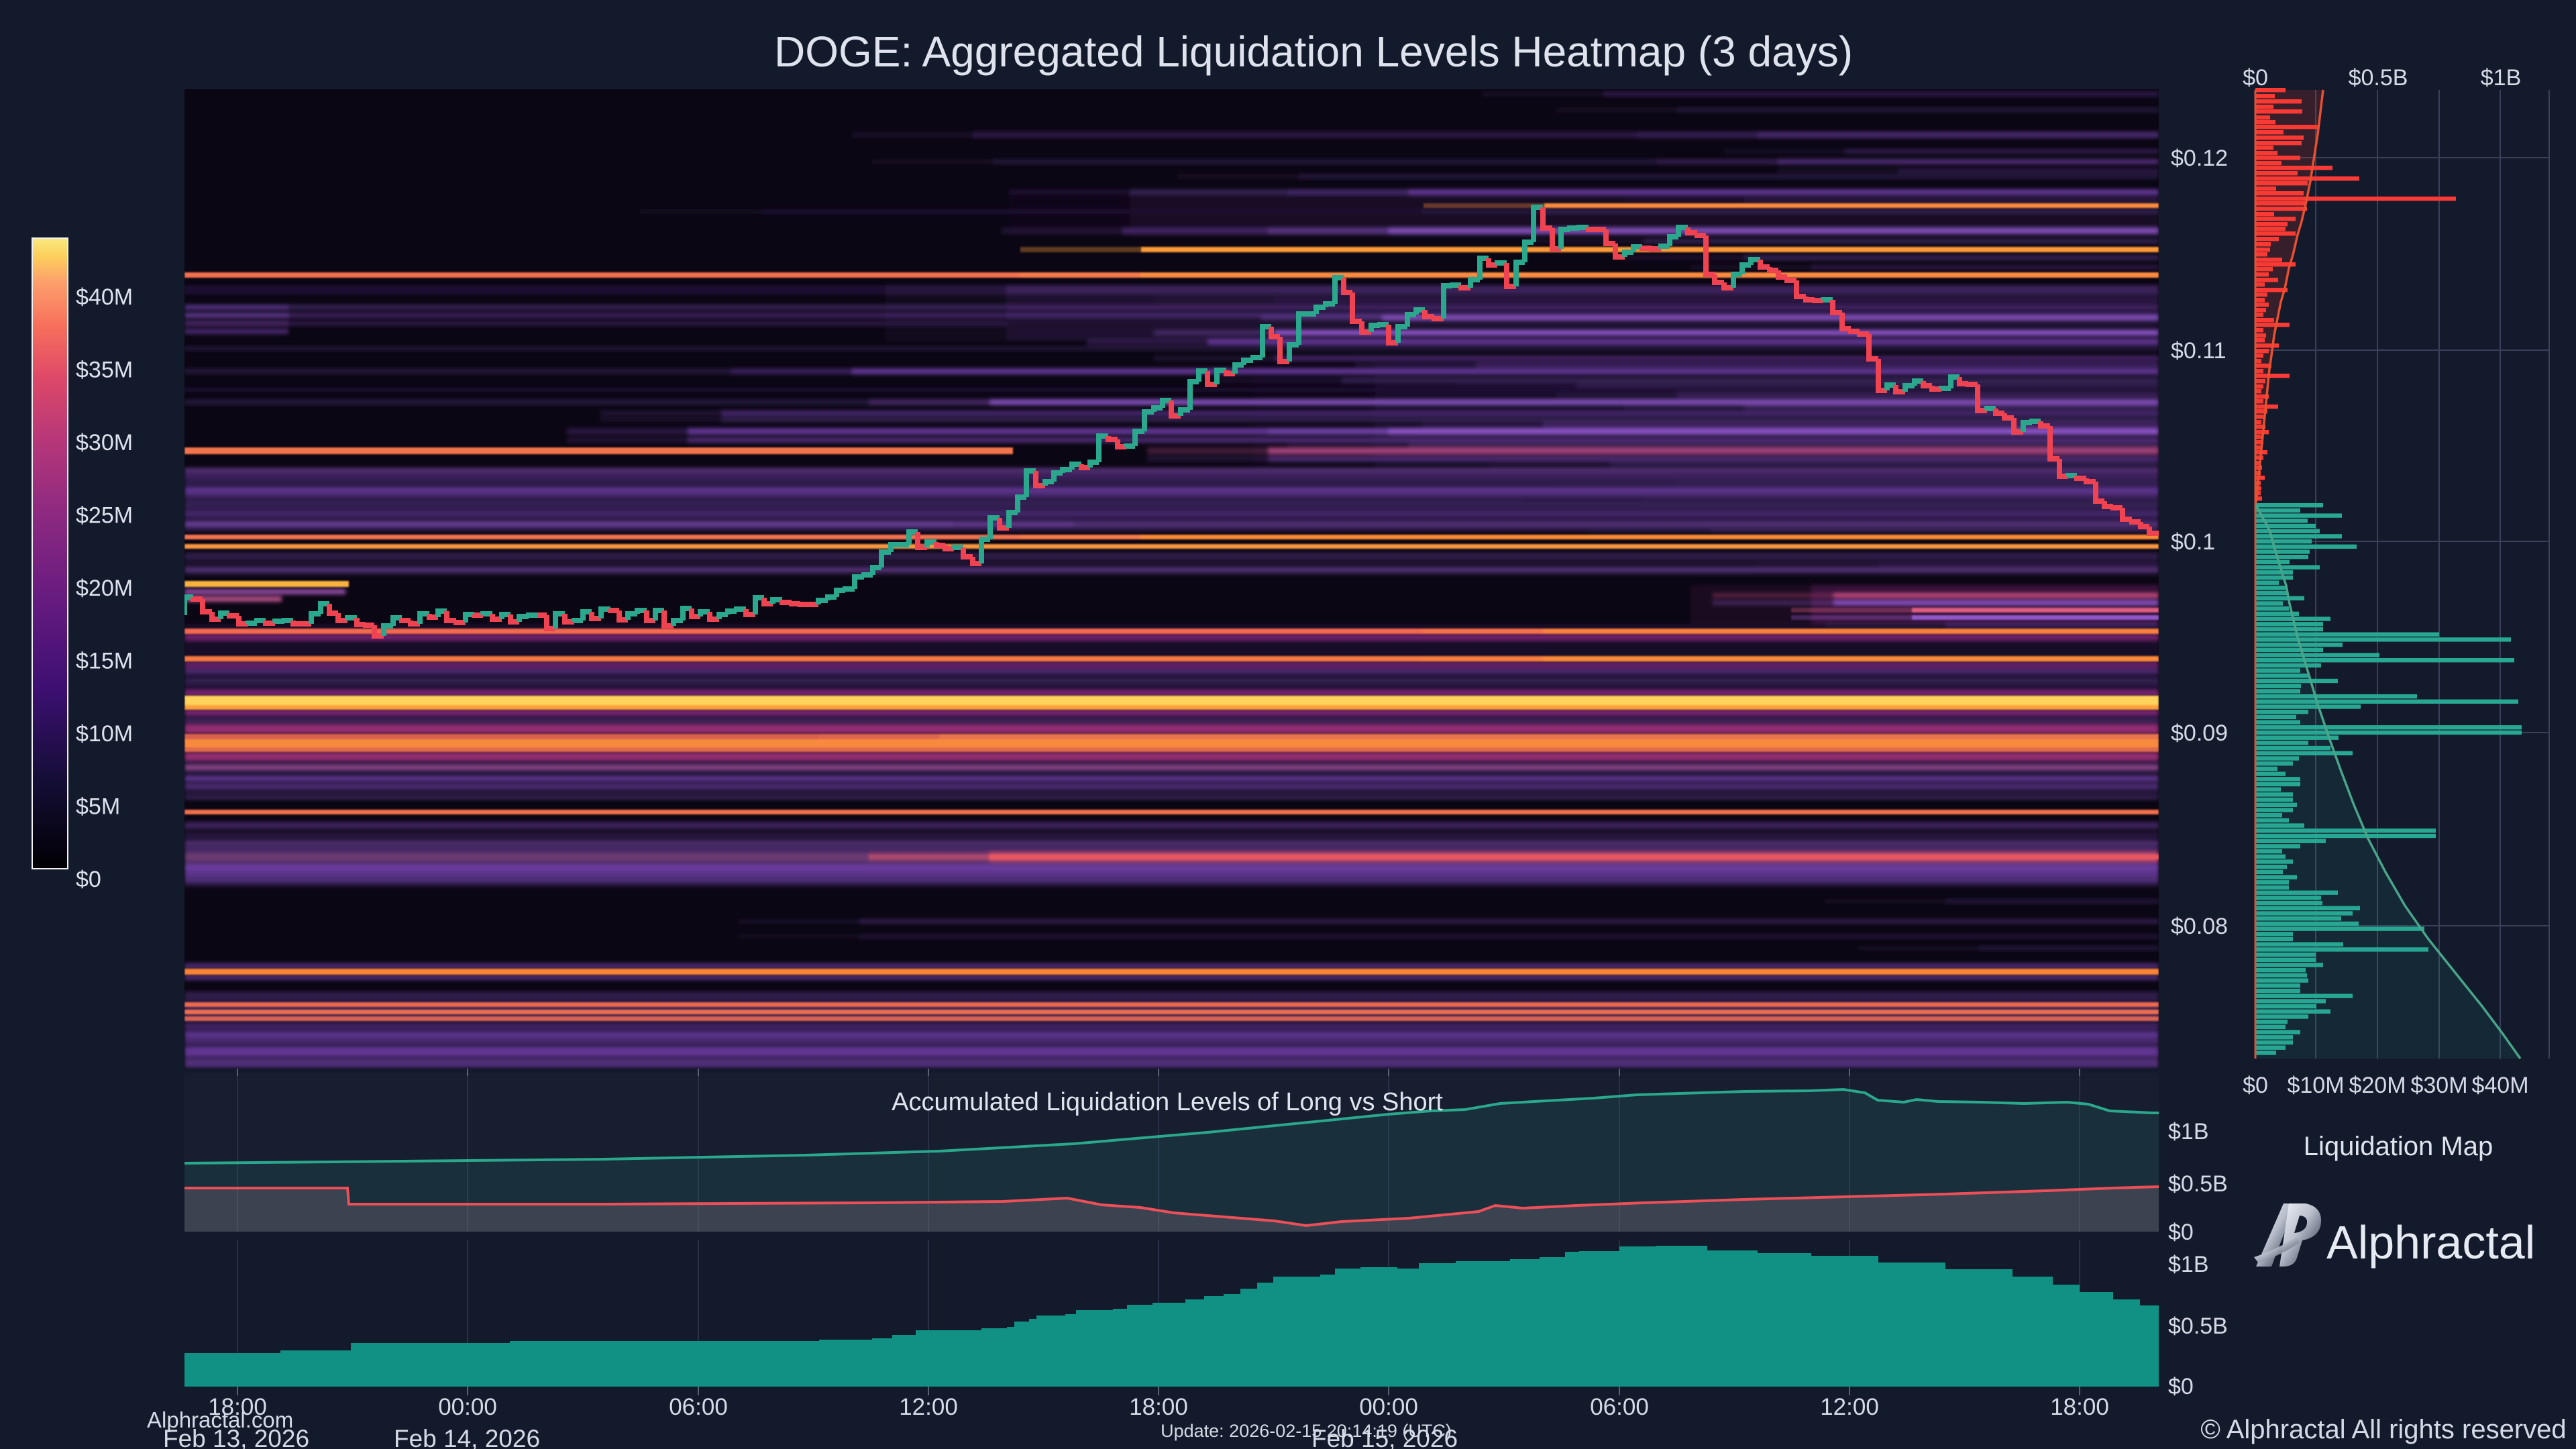 This screenshot has height=1449, width=2576. I want to click on svg-text: Alphractal.com, so click(220, 1419).